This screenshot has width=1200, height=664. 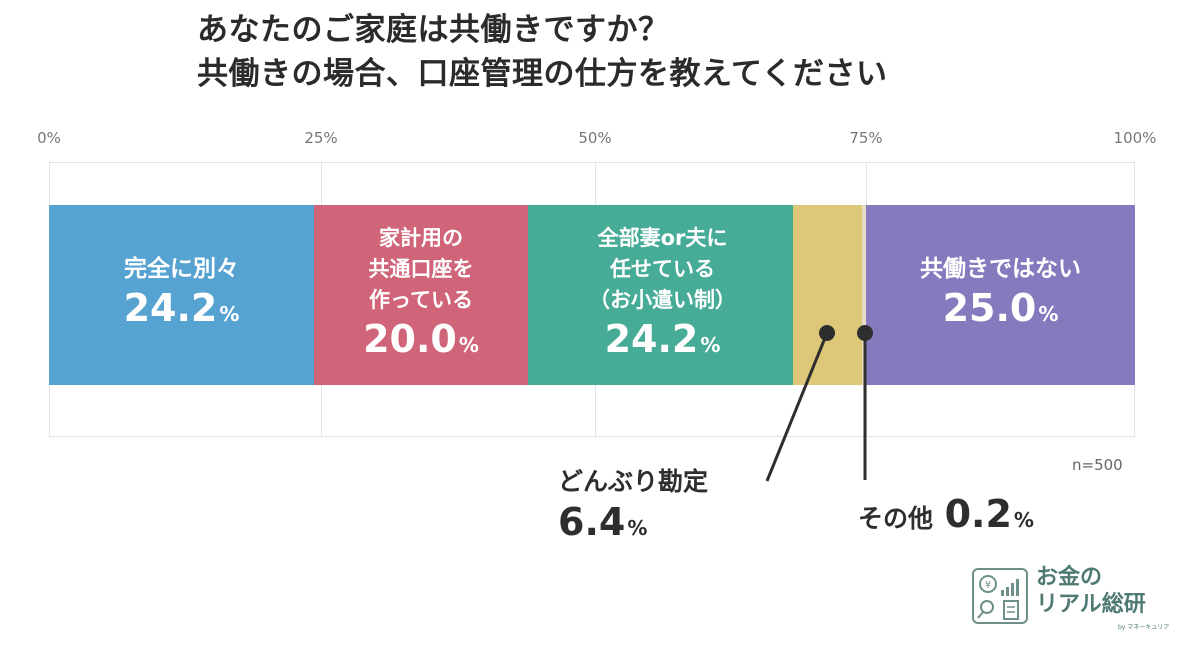 I want to click on callout-donburi-name: どんぶり勘定, so click(x=633, y=481).